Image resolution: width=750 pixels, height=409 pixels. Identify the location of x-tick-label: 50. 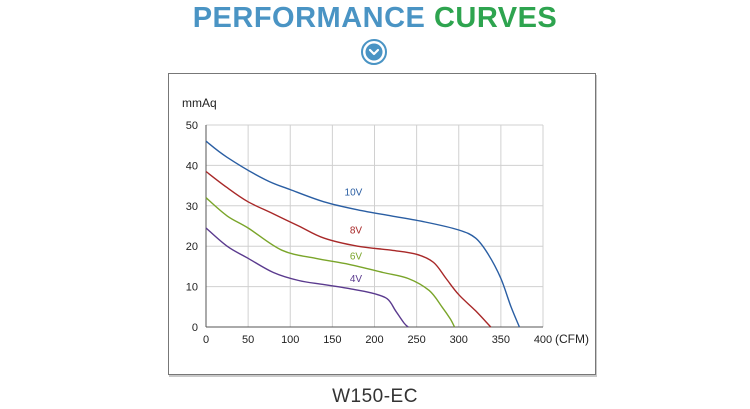
(248, 340).